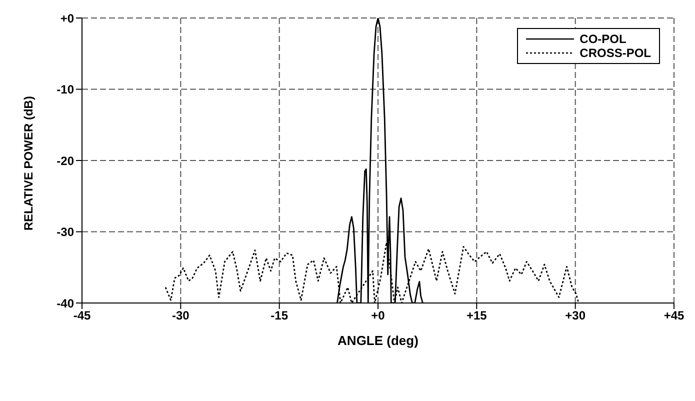 The height and width of the screenshot is (401, 695). I want to click on x-axis-title: ANGLE (deg), so click(378, 340).